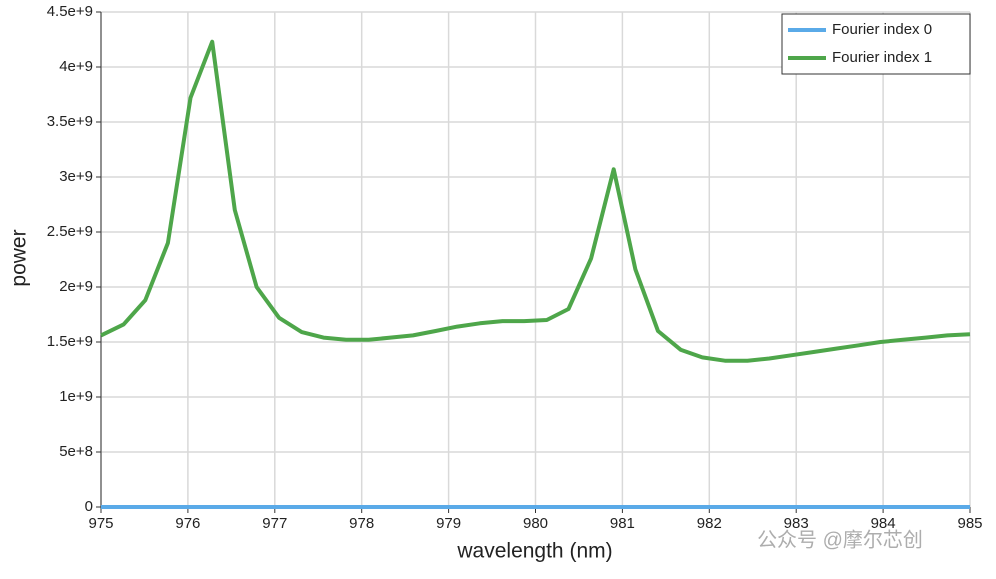 This screenshot has height=579, width=996. I want to click on x-tick-label: 985, so click(969, 523).